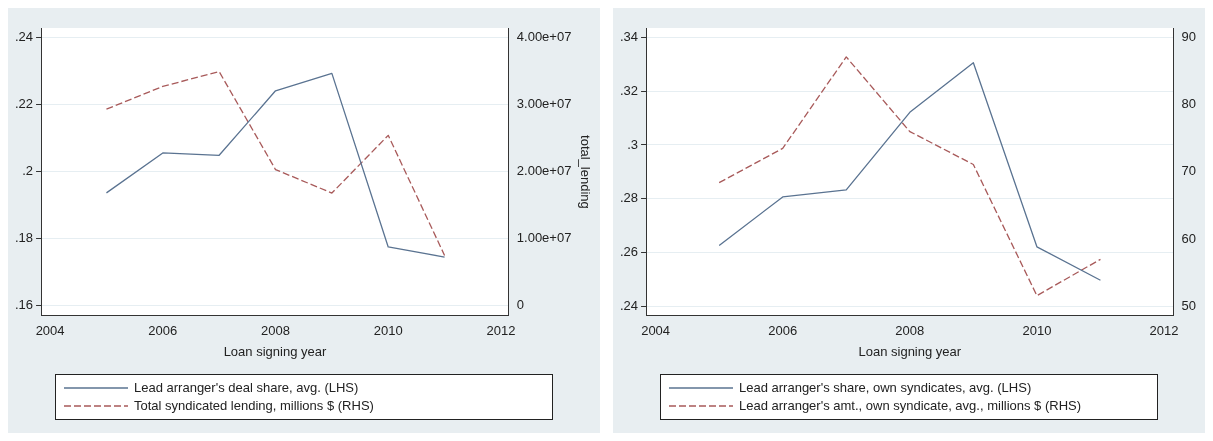 This screenshot has width=1213, height=441. What do you see at coordinates (28, 170) in the screenshot?
I see `y-tick-label: .2` at bounding box center [28, 170].